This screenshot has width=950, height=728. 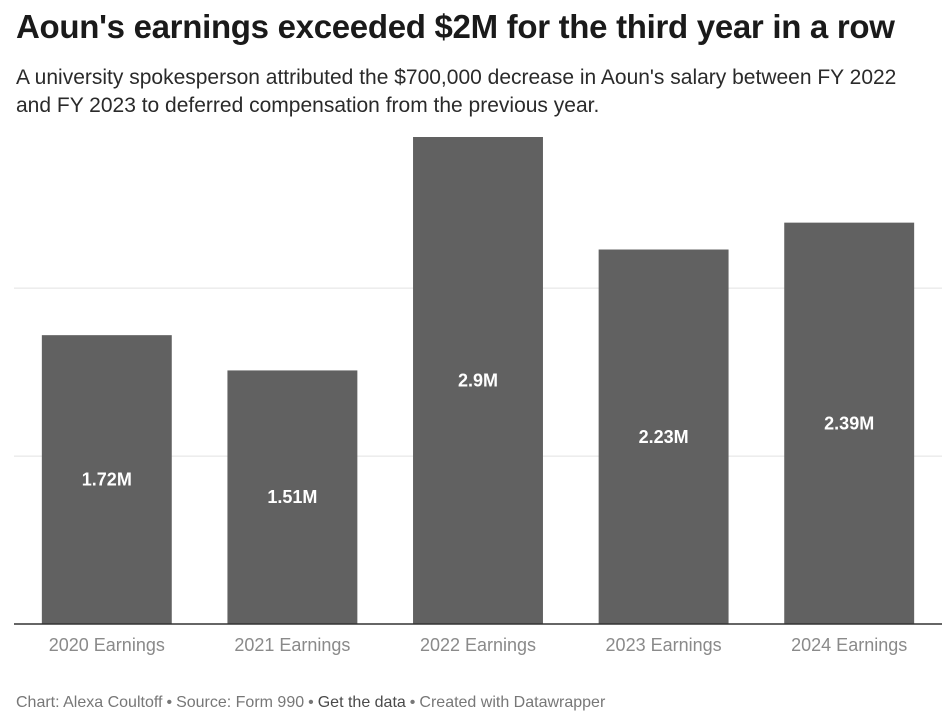 I want to click on bar-value-label: 2.9M, so click(x=478, y=381).